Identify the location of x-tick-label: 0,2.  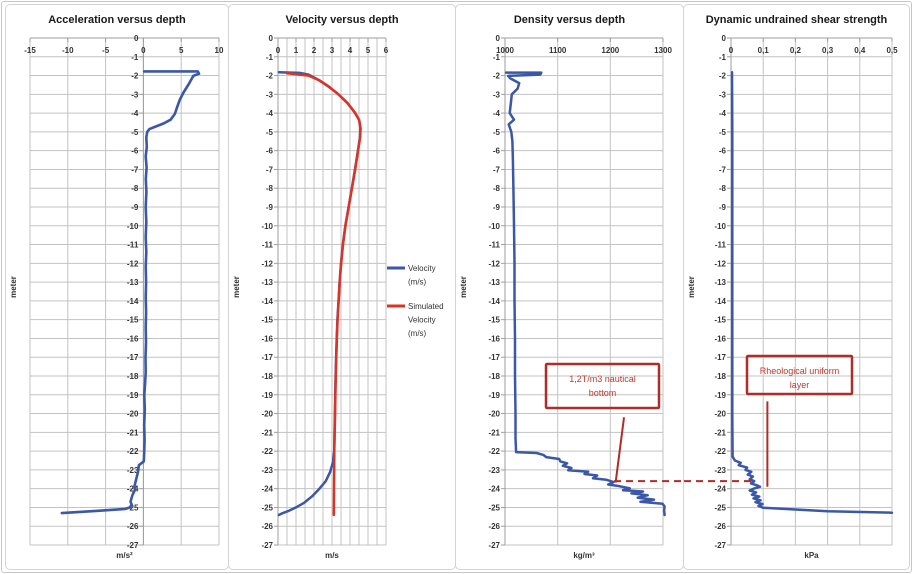
(796, 50).